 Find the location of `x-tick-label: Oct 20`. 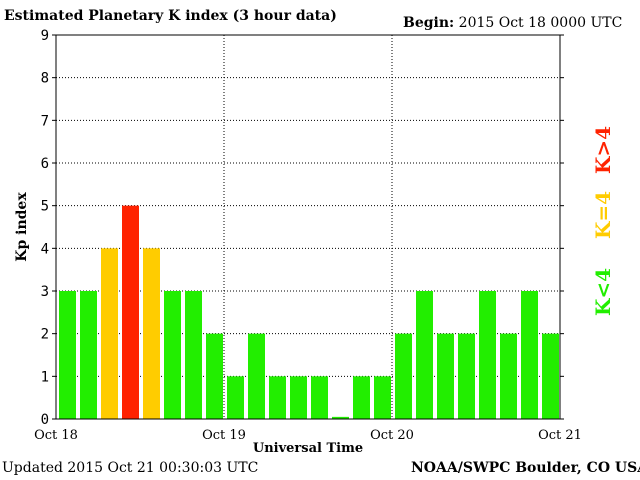

x-tick-label: Oct 20 is located at coordinates (392, 435).